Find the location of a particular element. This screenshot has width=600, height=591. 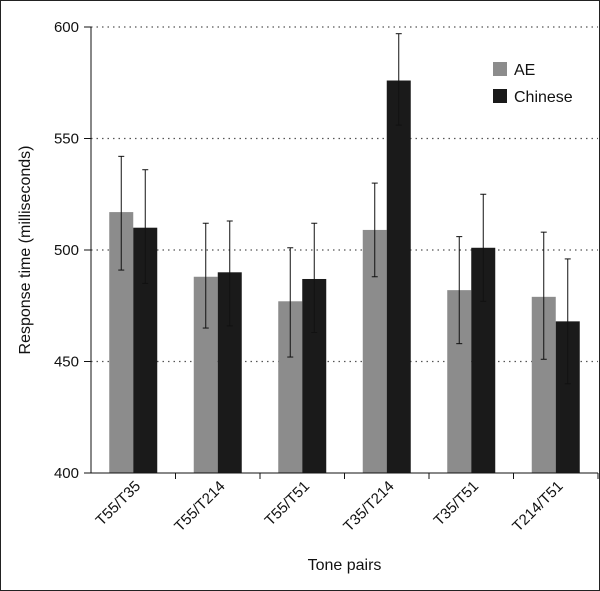

x-axis-label: Tone pairs is located at coordinates (345, 565).